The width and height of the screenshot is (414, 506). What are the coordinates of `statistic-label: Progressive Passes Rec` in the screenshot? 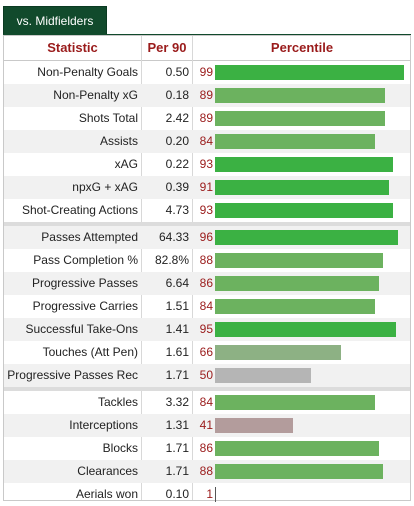 It's located at (72, 375).